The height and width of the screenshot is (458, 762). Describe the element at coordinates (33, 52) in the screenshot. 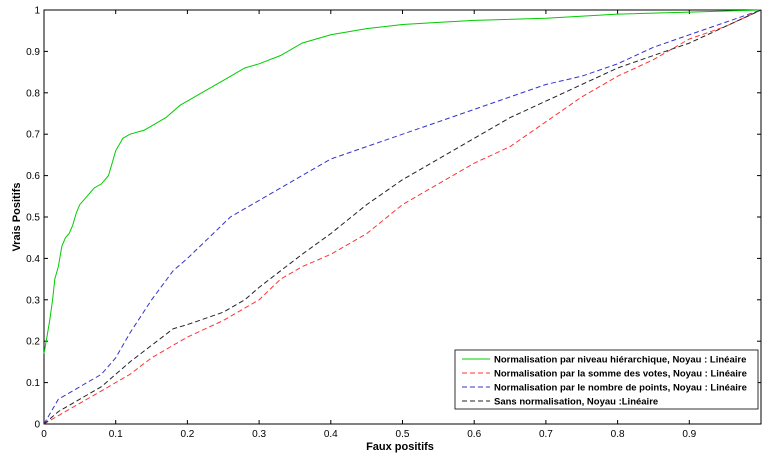

I see `y-tick-label: 0.9` at that location.